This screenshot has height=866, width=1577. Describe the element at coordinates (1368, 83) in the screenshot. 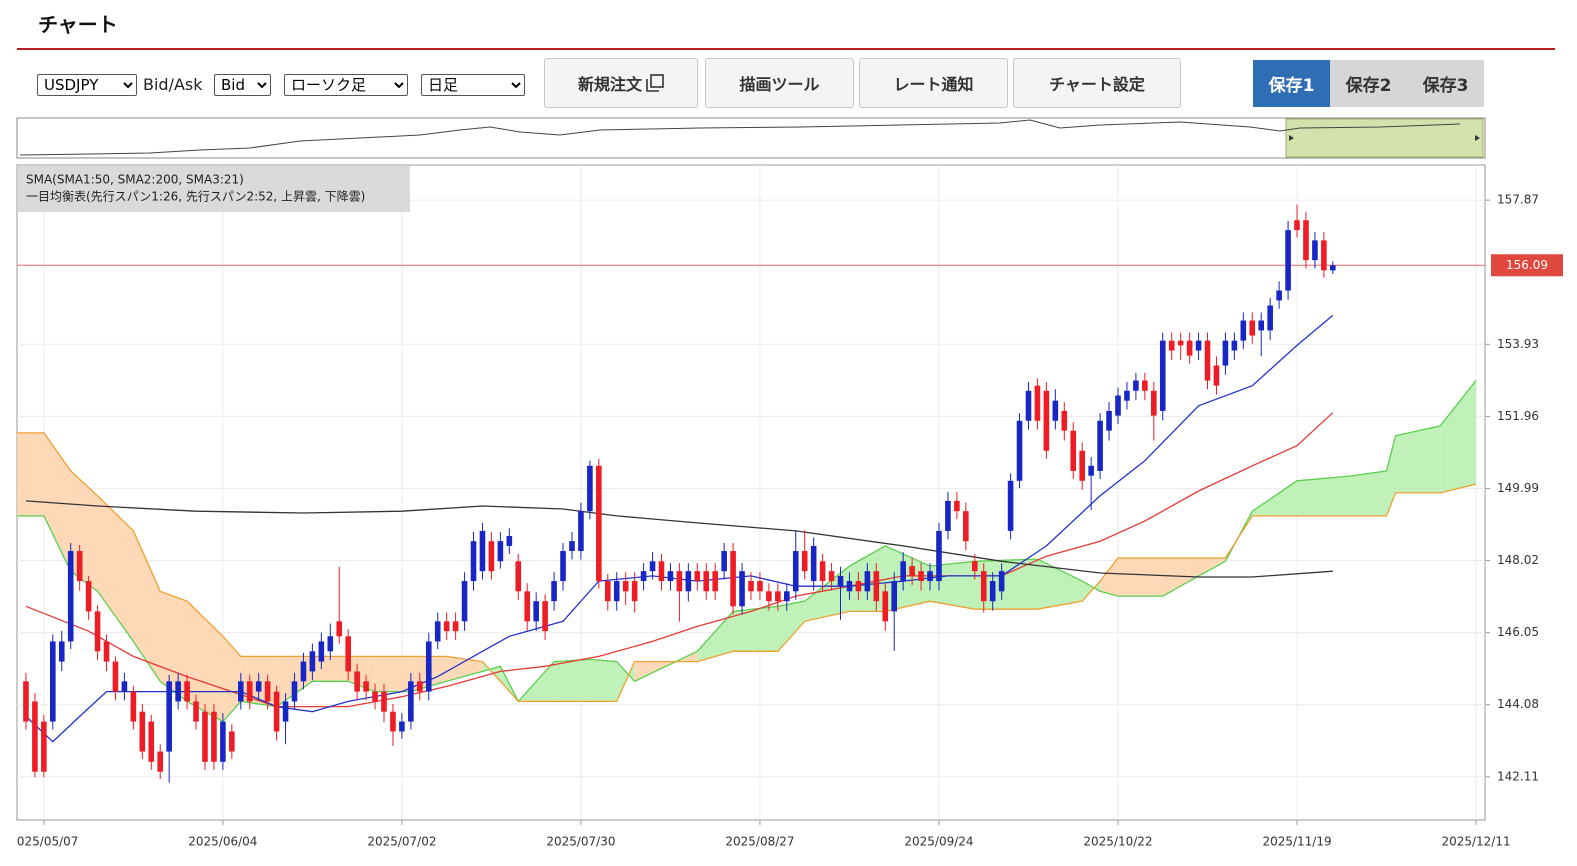

I see `save-tab: 保存2` at that location.